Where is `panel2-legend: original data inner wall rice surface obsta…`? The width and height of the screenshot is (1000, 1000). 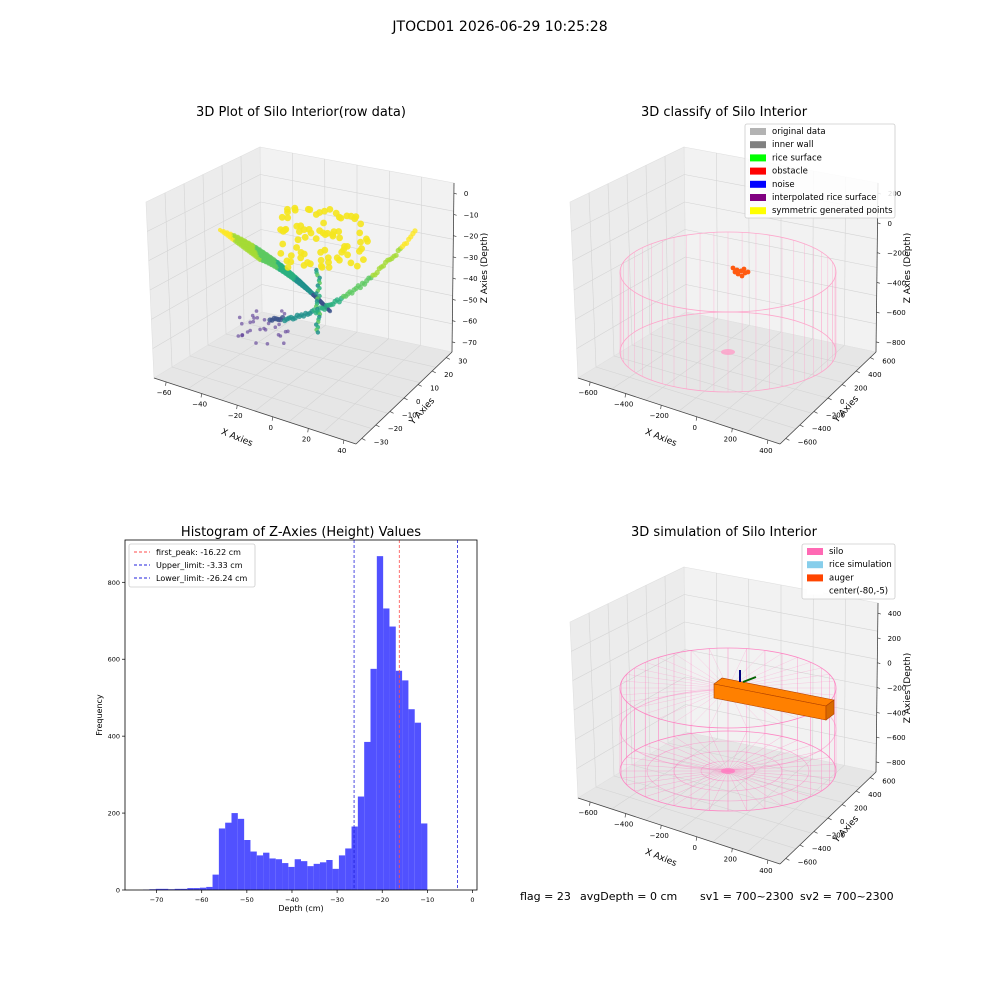
panel2-legend: original data inner wall rice surface obsta… is located at coordinates (820, 171).